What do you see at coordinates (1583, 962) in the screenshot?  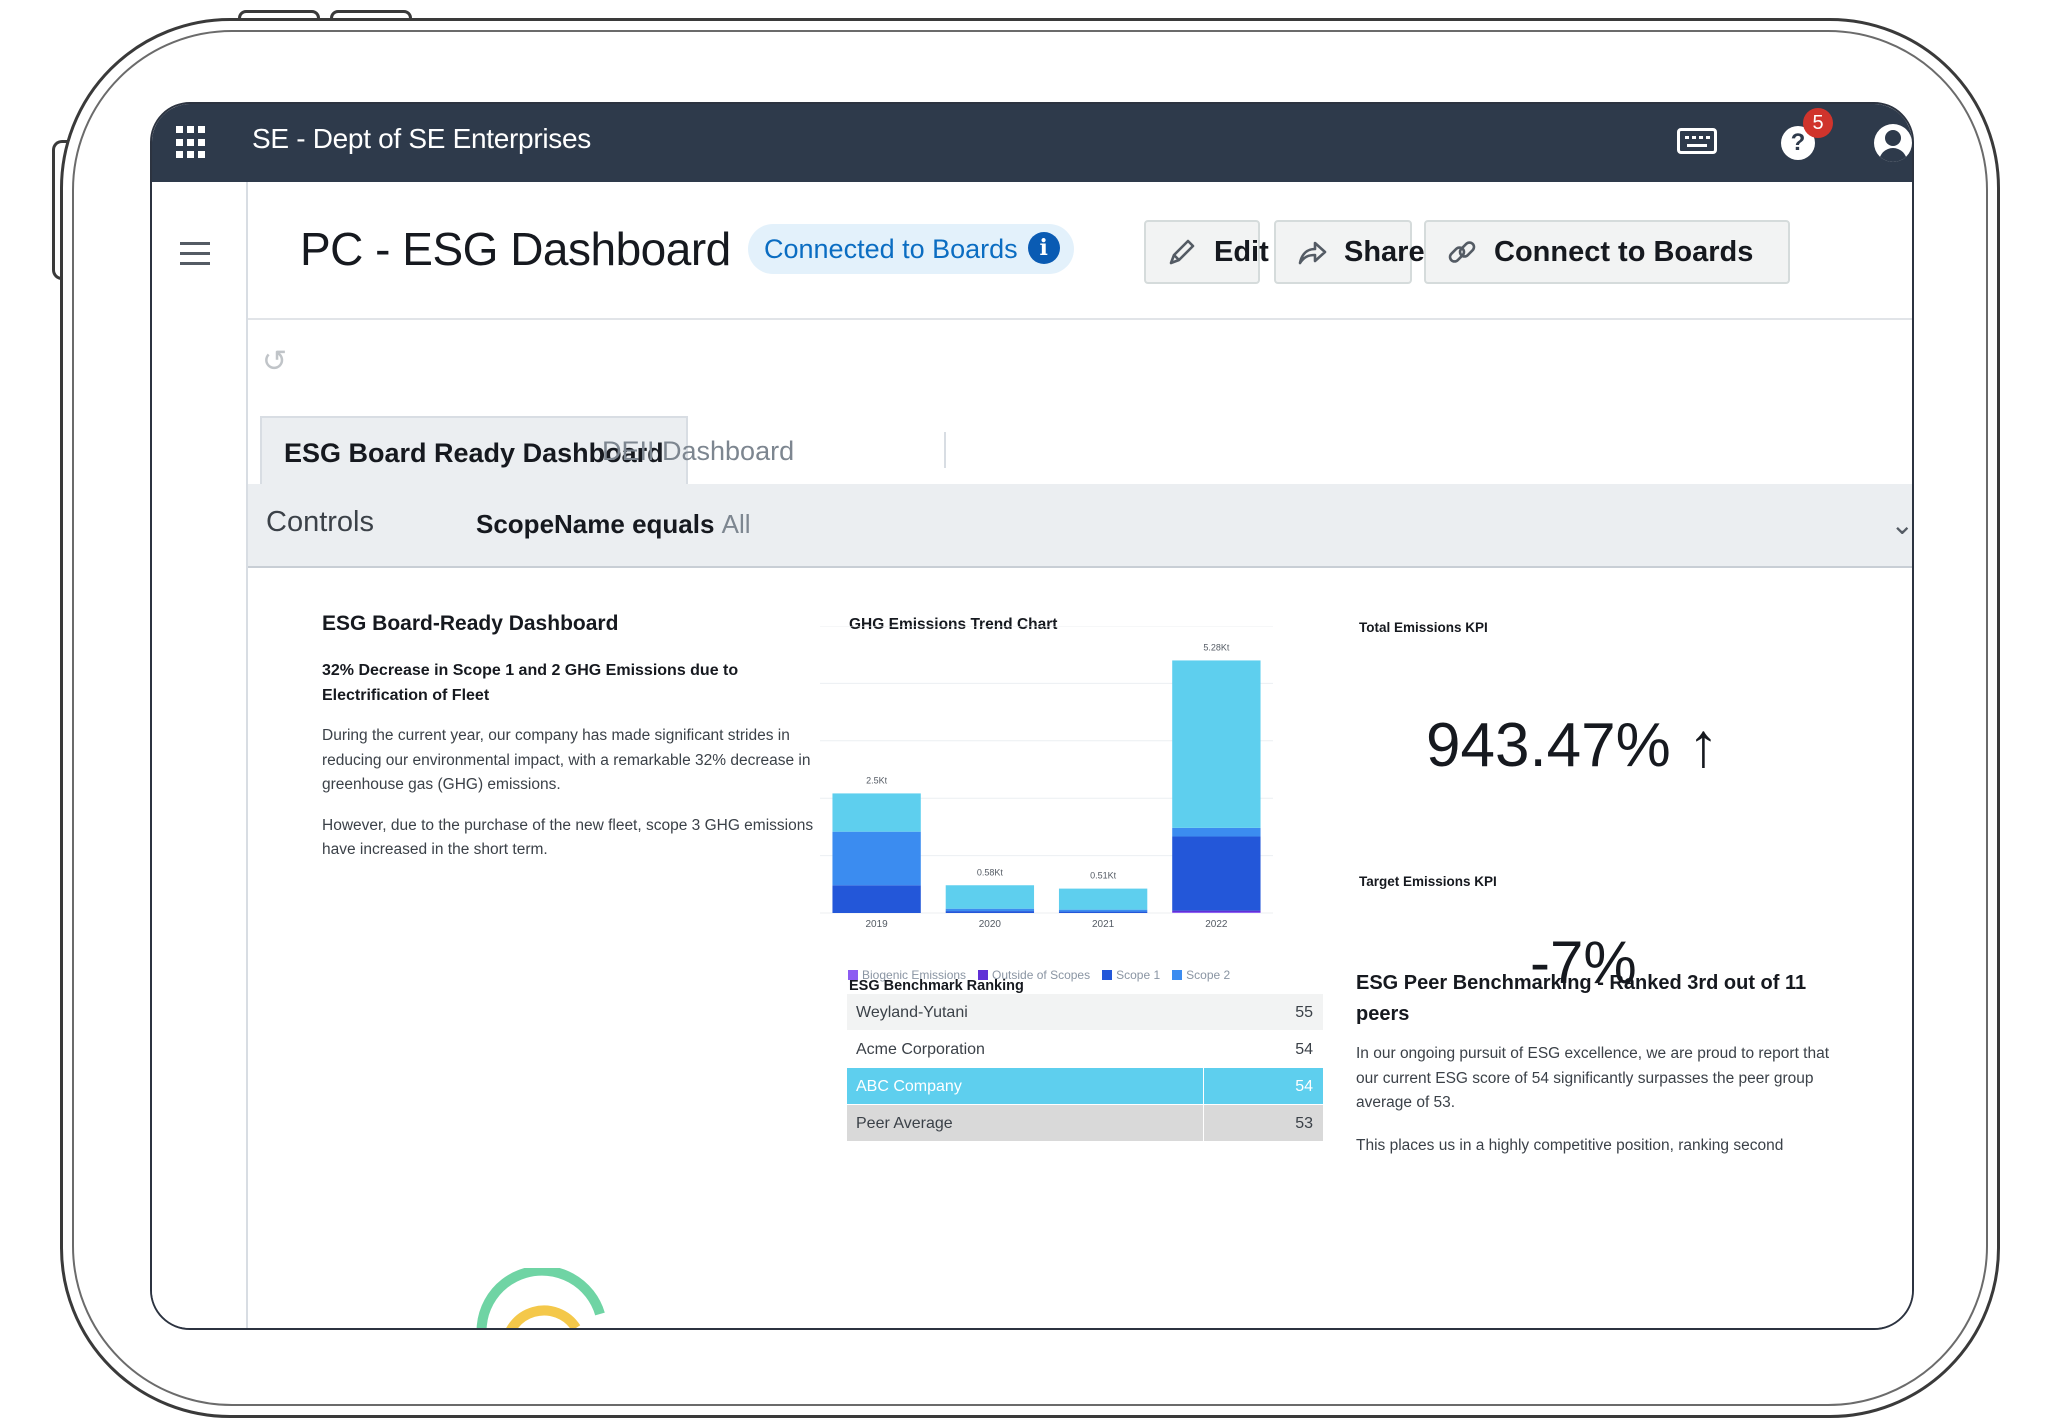 I see `target-emissions-kpi-value: -7%` at bounding box center [1583, 962].